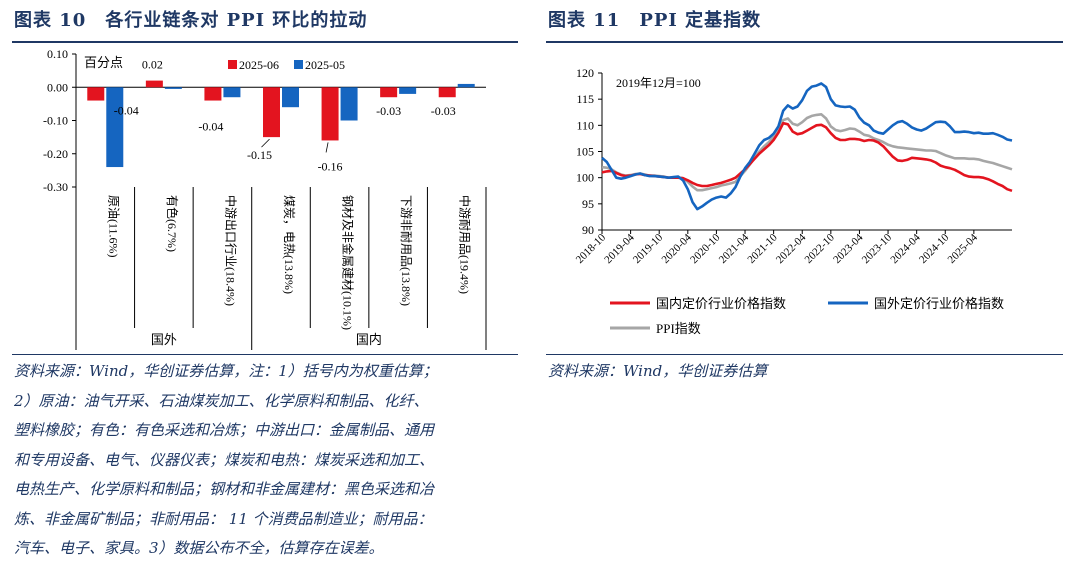 The width and height of the screenshot is (1080, 571). What do you see at coordinates (619, 248) in the screenshot?
I see `x-tick-label: 2019-04` at bounding box center [619, 248].